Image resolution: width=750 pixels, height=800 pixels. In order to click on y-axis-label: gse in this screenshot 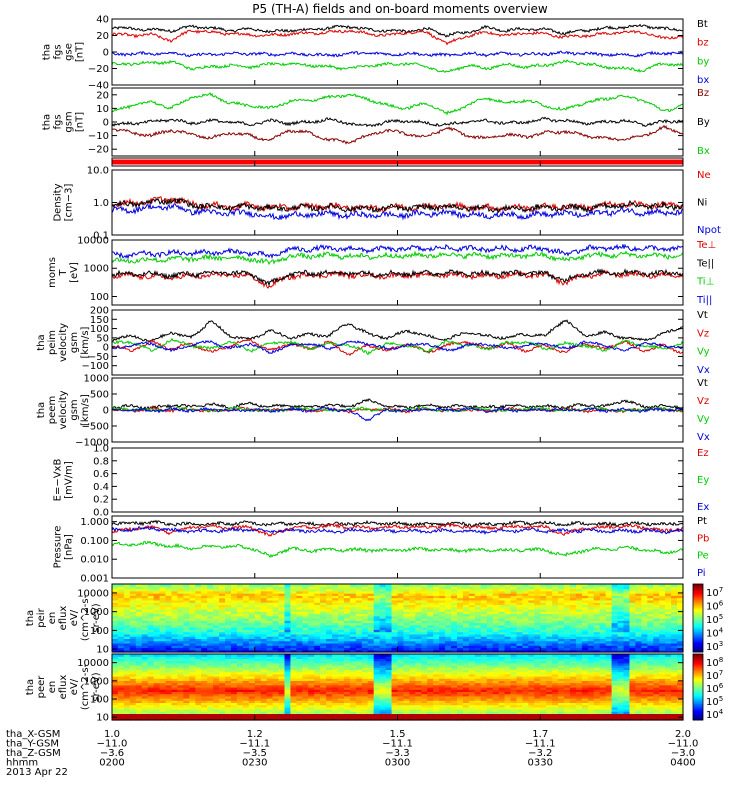, I will do `click(69, 52)`.